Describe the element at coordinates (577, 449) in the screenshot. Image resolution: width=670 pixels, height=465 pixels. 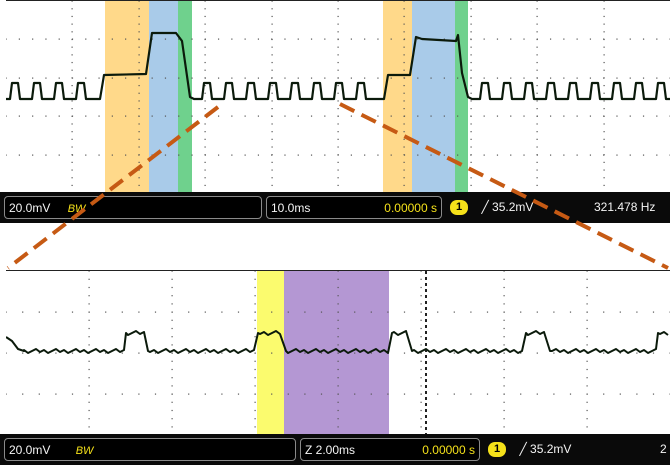
I see `zoom-trigger-box: 1 ╱ 35.2mV 2` at that location.